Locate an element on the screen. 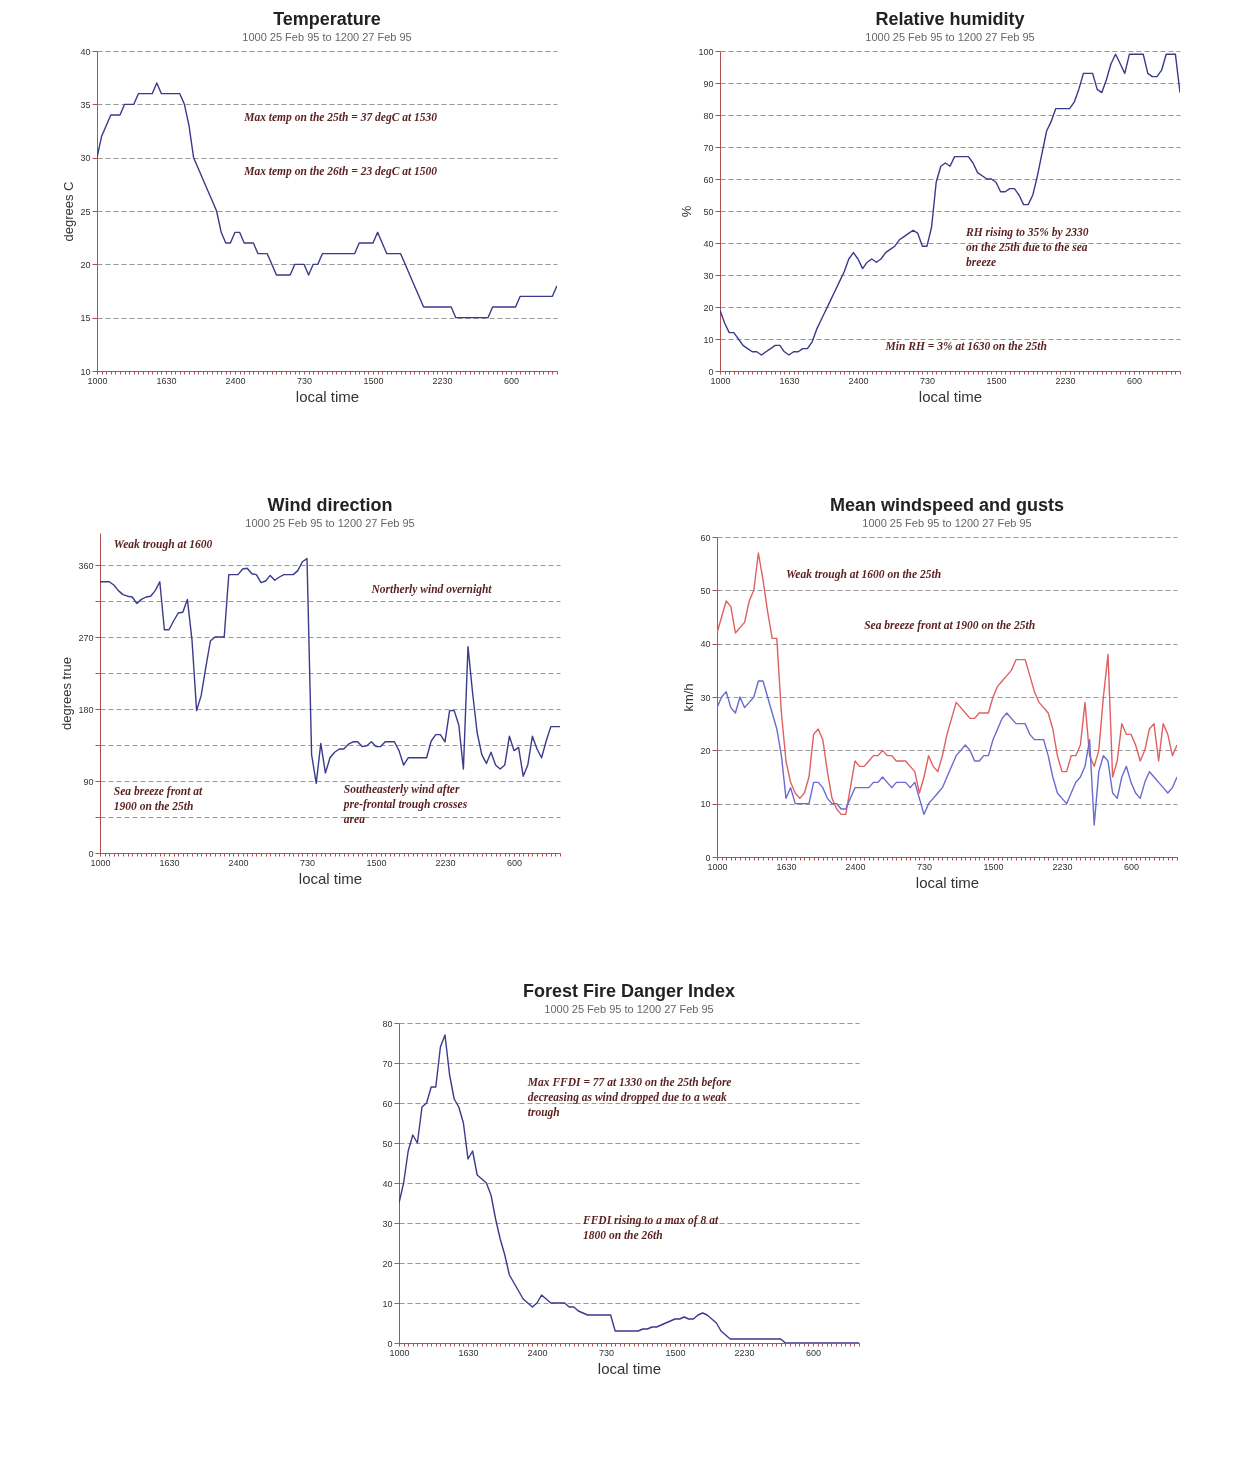  y-tick-label: 90 is located at coordinates (707, 83).